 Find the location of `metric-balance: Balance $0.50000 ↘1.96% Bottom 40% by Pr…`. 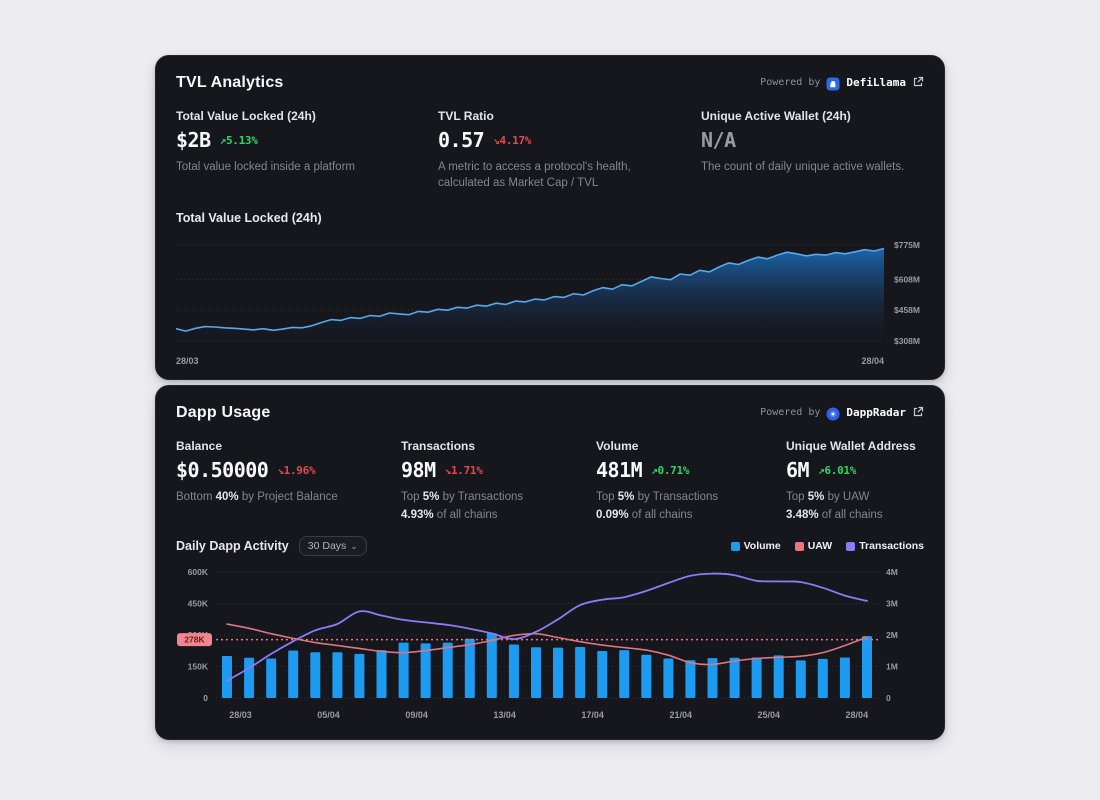

metric-balance: Balance $0.50000 ↘1.96% Bottom 40% by Pr… is located at coordinates (288, 481).